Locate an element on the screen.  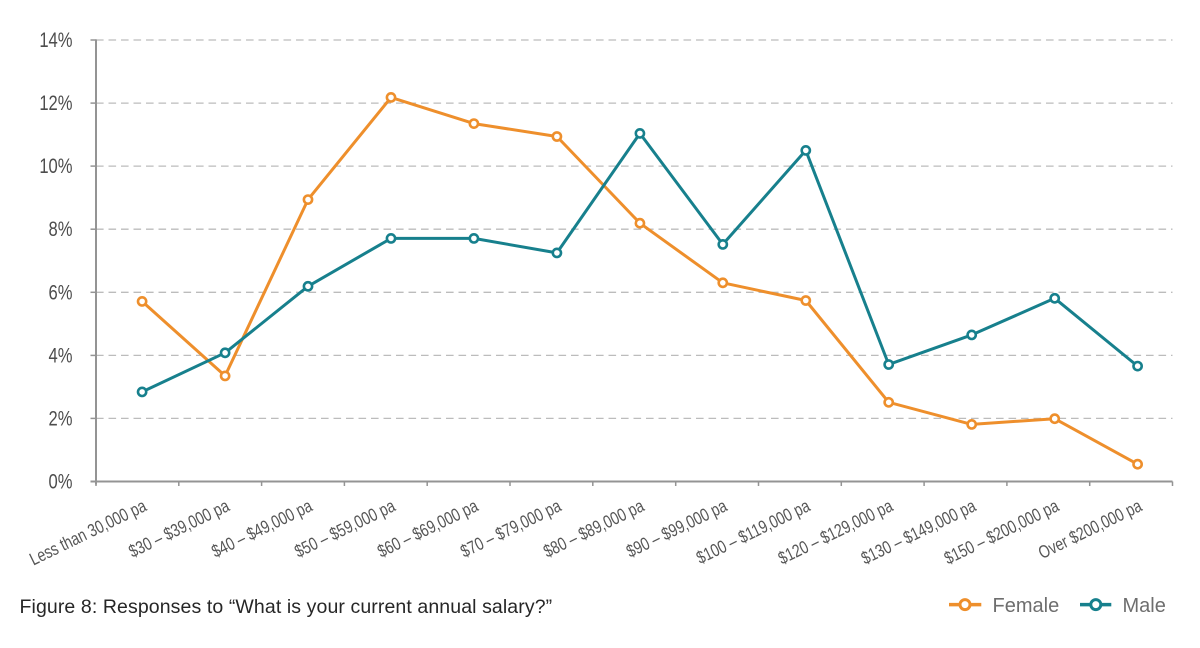
svg-text: 0% is located at coordinates (61, 482).